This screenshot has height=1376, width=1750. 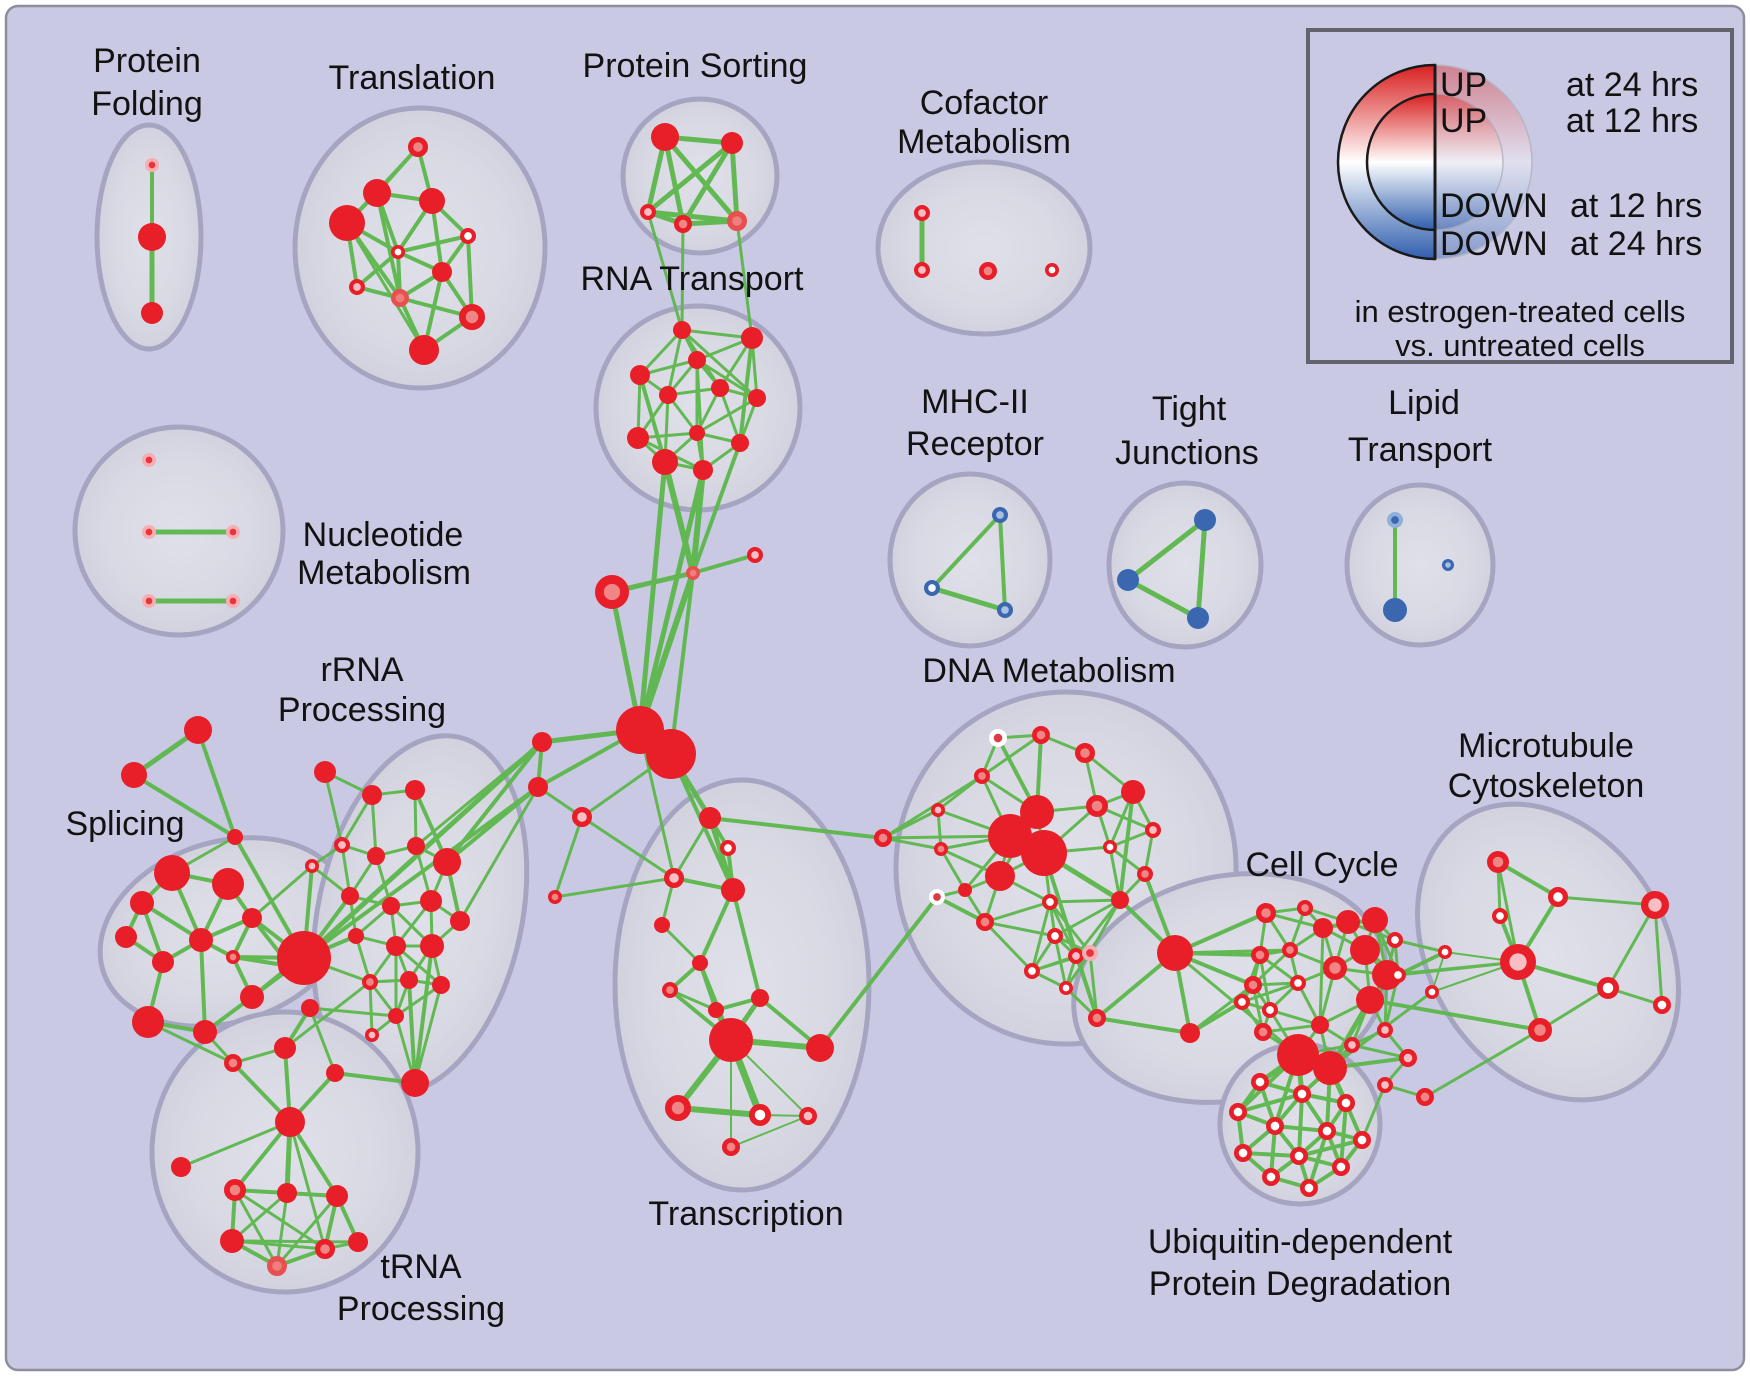 I want to click on cluster-label: Protein Degradation, so click(x=1300, y=1284).